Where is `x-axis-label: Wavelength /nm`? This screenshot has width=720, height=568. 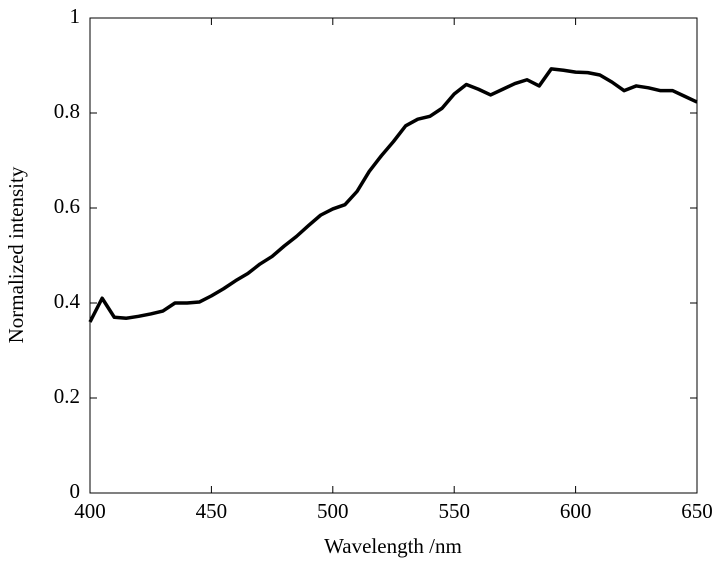
x-axis-label: Wavelength /nm is located at coordinates (393, 546).